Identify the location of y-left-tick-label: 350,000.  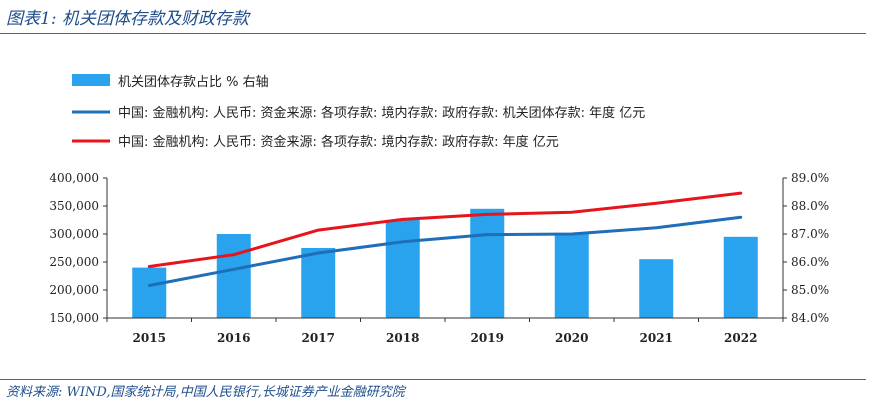
(74, 206).